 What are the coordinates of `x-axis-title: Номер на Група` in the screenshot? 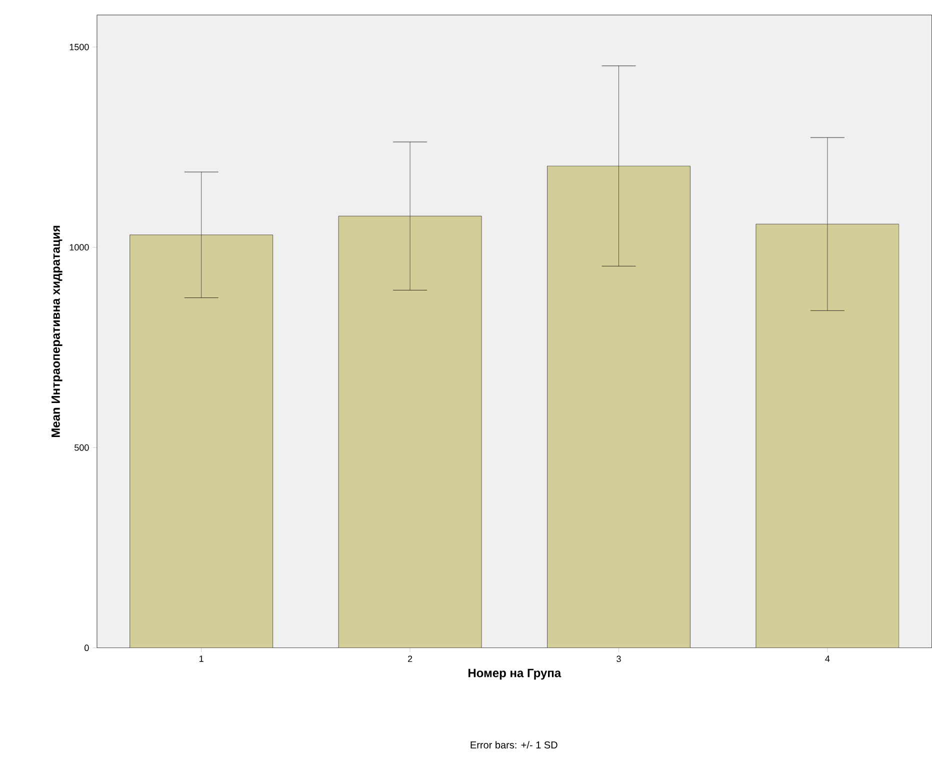 It's located at (515, 674).